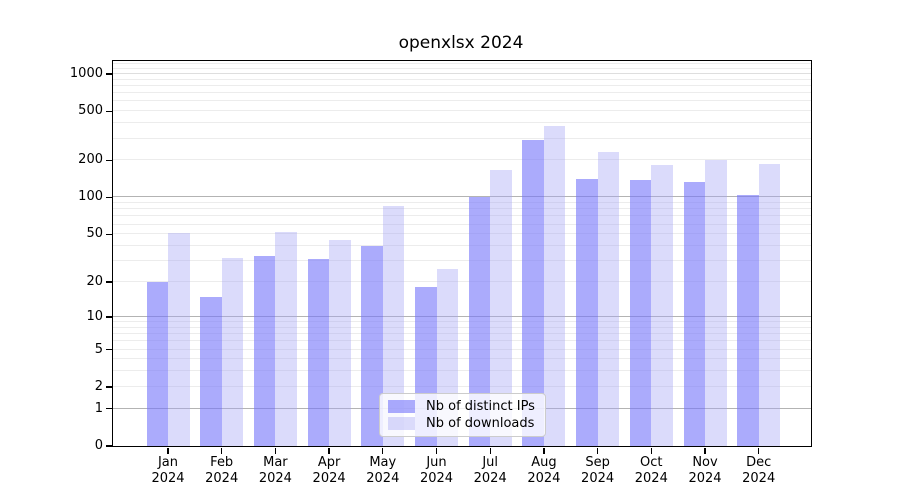 The height and width of the screenshot is (500, 900). Describe the element at coordinates (436, 450) in the screenshot. I see `x-tick-jun-2024` at that location.